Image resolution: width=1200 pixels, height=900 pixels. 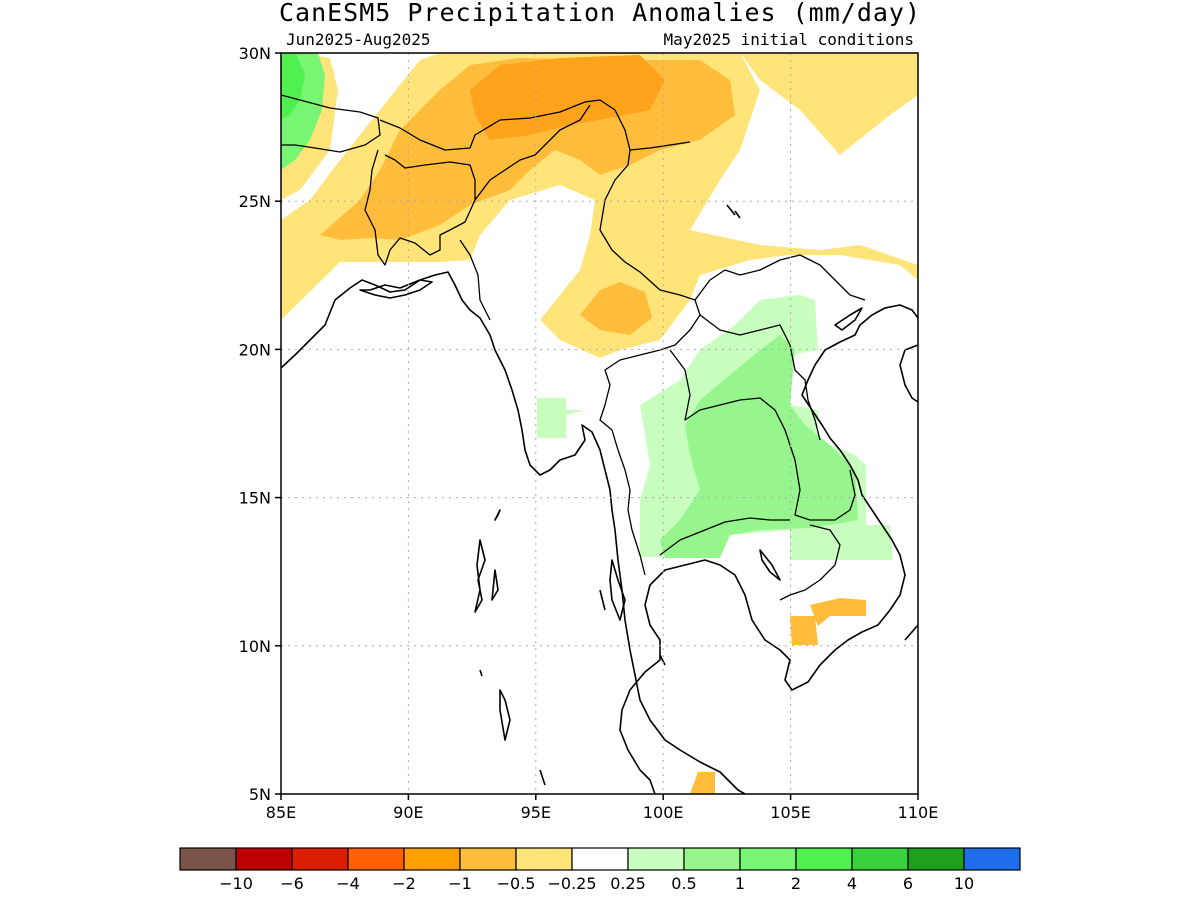 What do you see at coordinates (255, 349) in the screenshot?
I see `lat-tick-label: 20N` at bounding box center [255, 349].